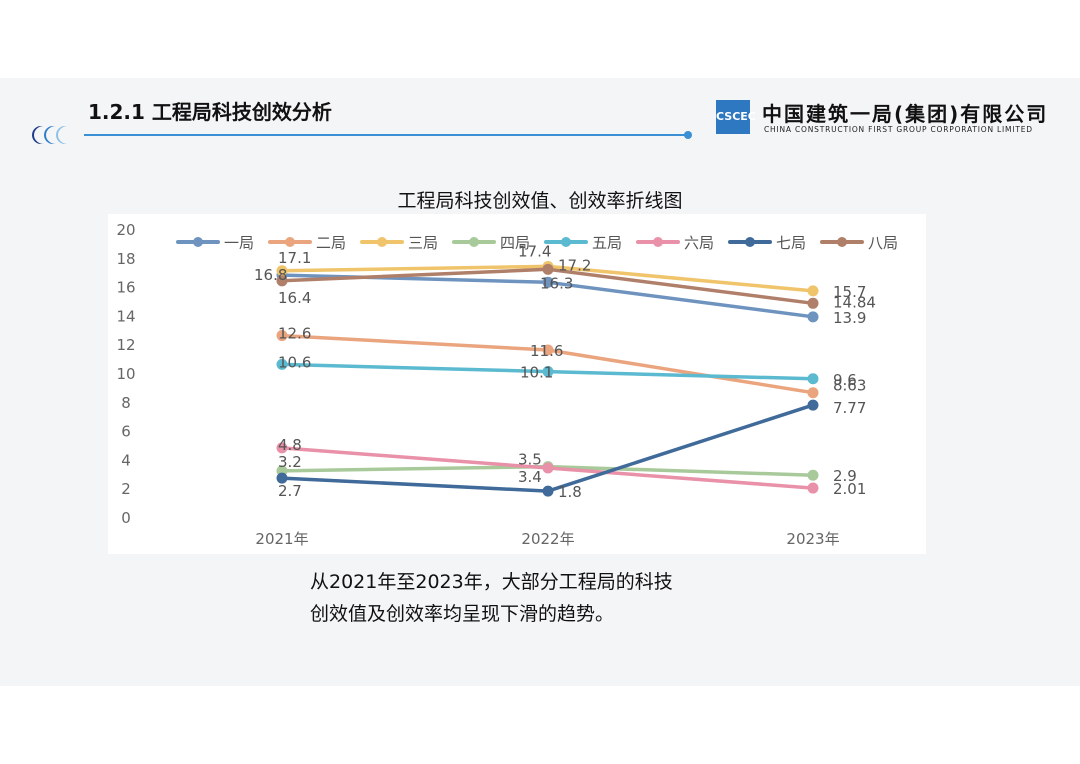 The image size is (1080, 764). Describe the element at coordinates (849, 318) in the screenshot. I see `data-label: 13.9` at that location.